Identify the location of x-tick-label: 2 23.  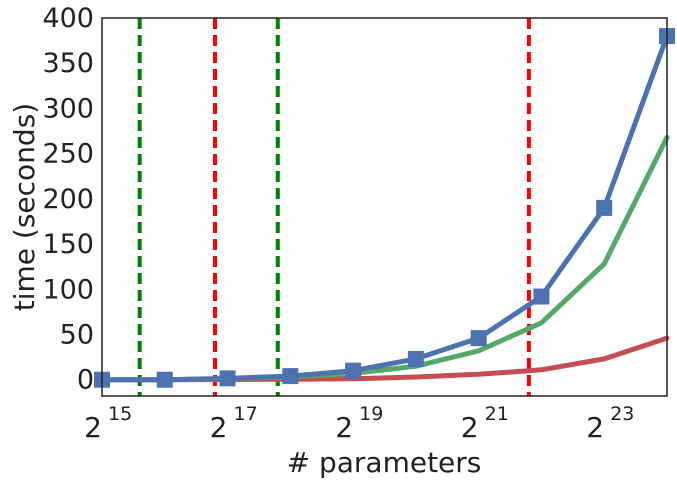
(610, 423).